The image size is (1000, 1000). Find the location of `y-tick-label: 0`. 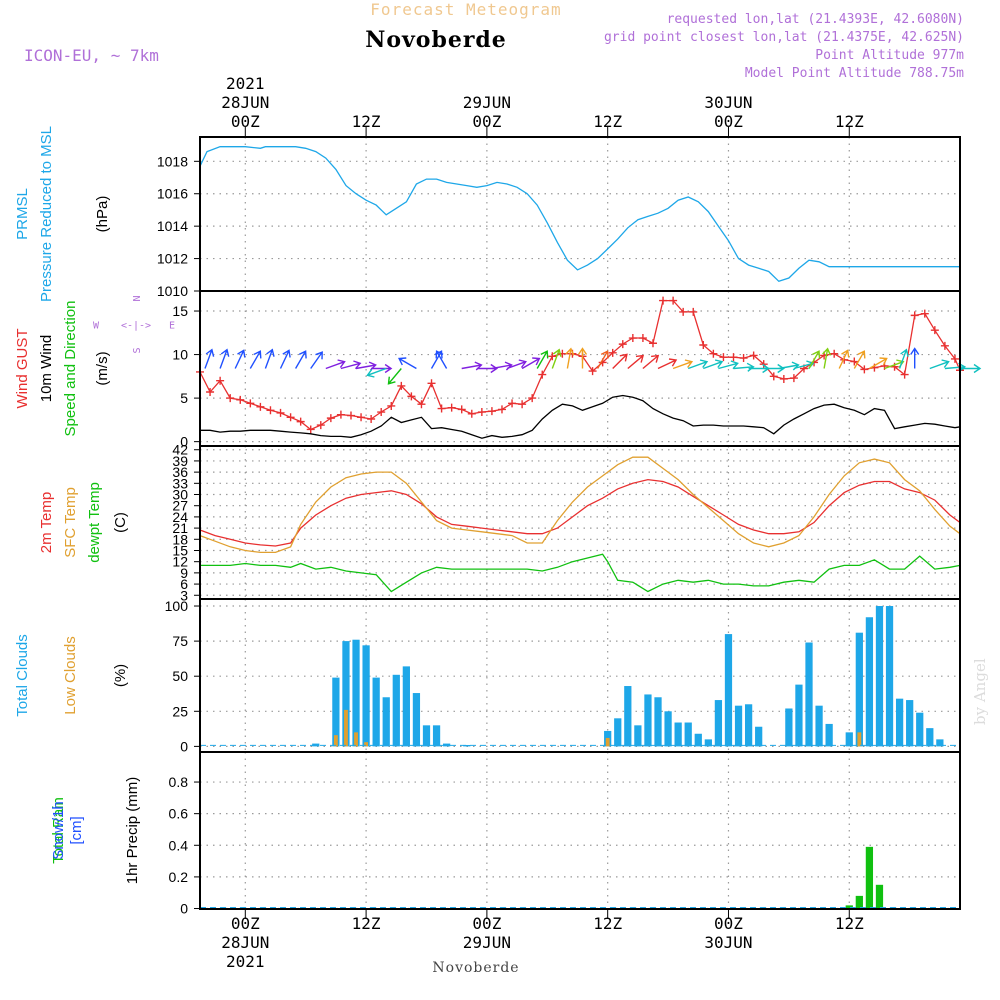

y-tick-label: 0 is located at coordinates (184, 909).